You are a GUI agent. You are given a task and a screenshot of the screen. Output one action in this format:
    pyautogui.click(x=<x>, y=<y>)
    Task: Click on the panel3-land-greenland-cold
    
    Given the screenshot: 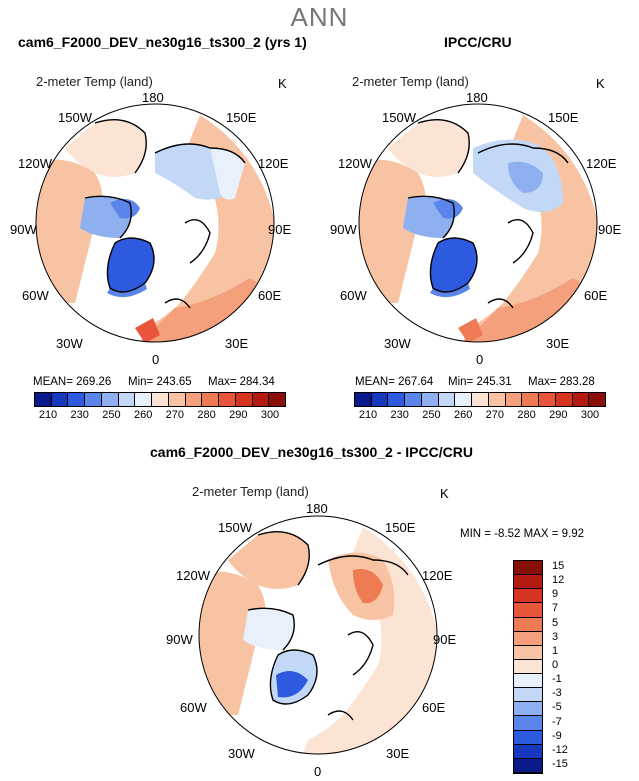 What is the action you would take?
    pyautogui.click(x=292, y=684)
    